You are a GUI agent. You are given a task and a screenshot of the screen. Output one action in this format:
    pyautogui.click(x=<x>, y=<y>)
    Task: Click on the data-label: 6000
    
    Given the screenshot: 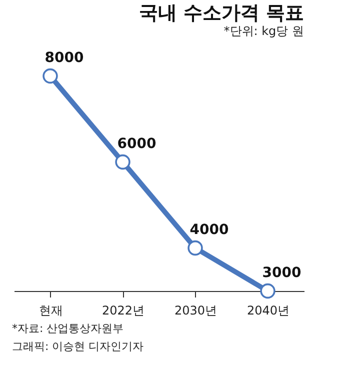 What is the action you would take?
    pyautogui.click(x=136, y=144)
    